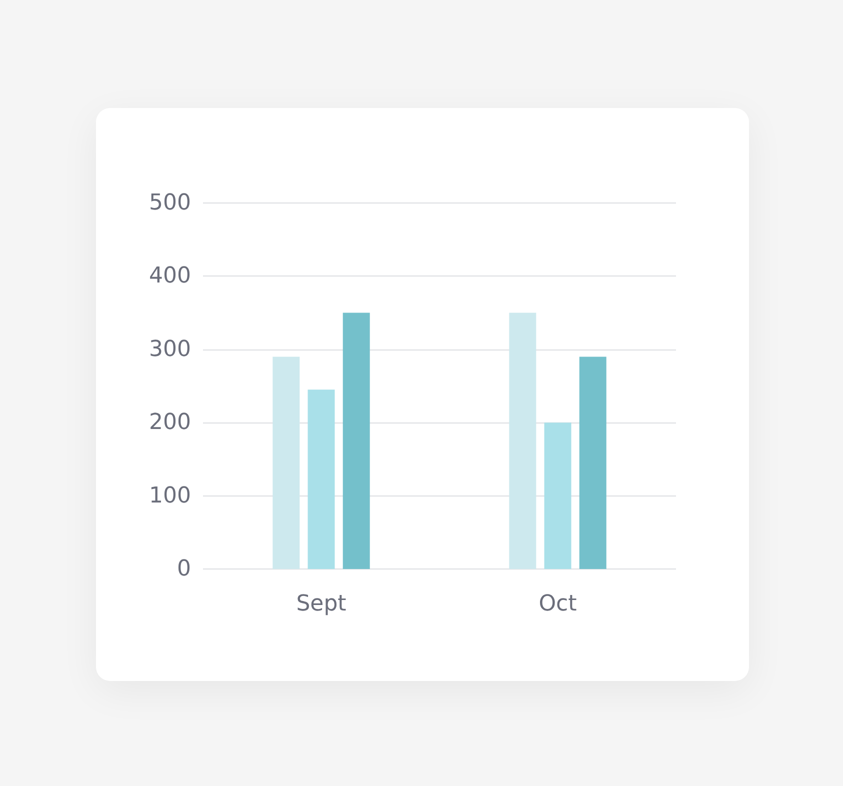 The image size is (843, 786). Describe the element at coordinates (170, 495) in the screenshot. I see `y-tick-label: 100` at that location.